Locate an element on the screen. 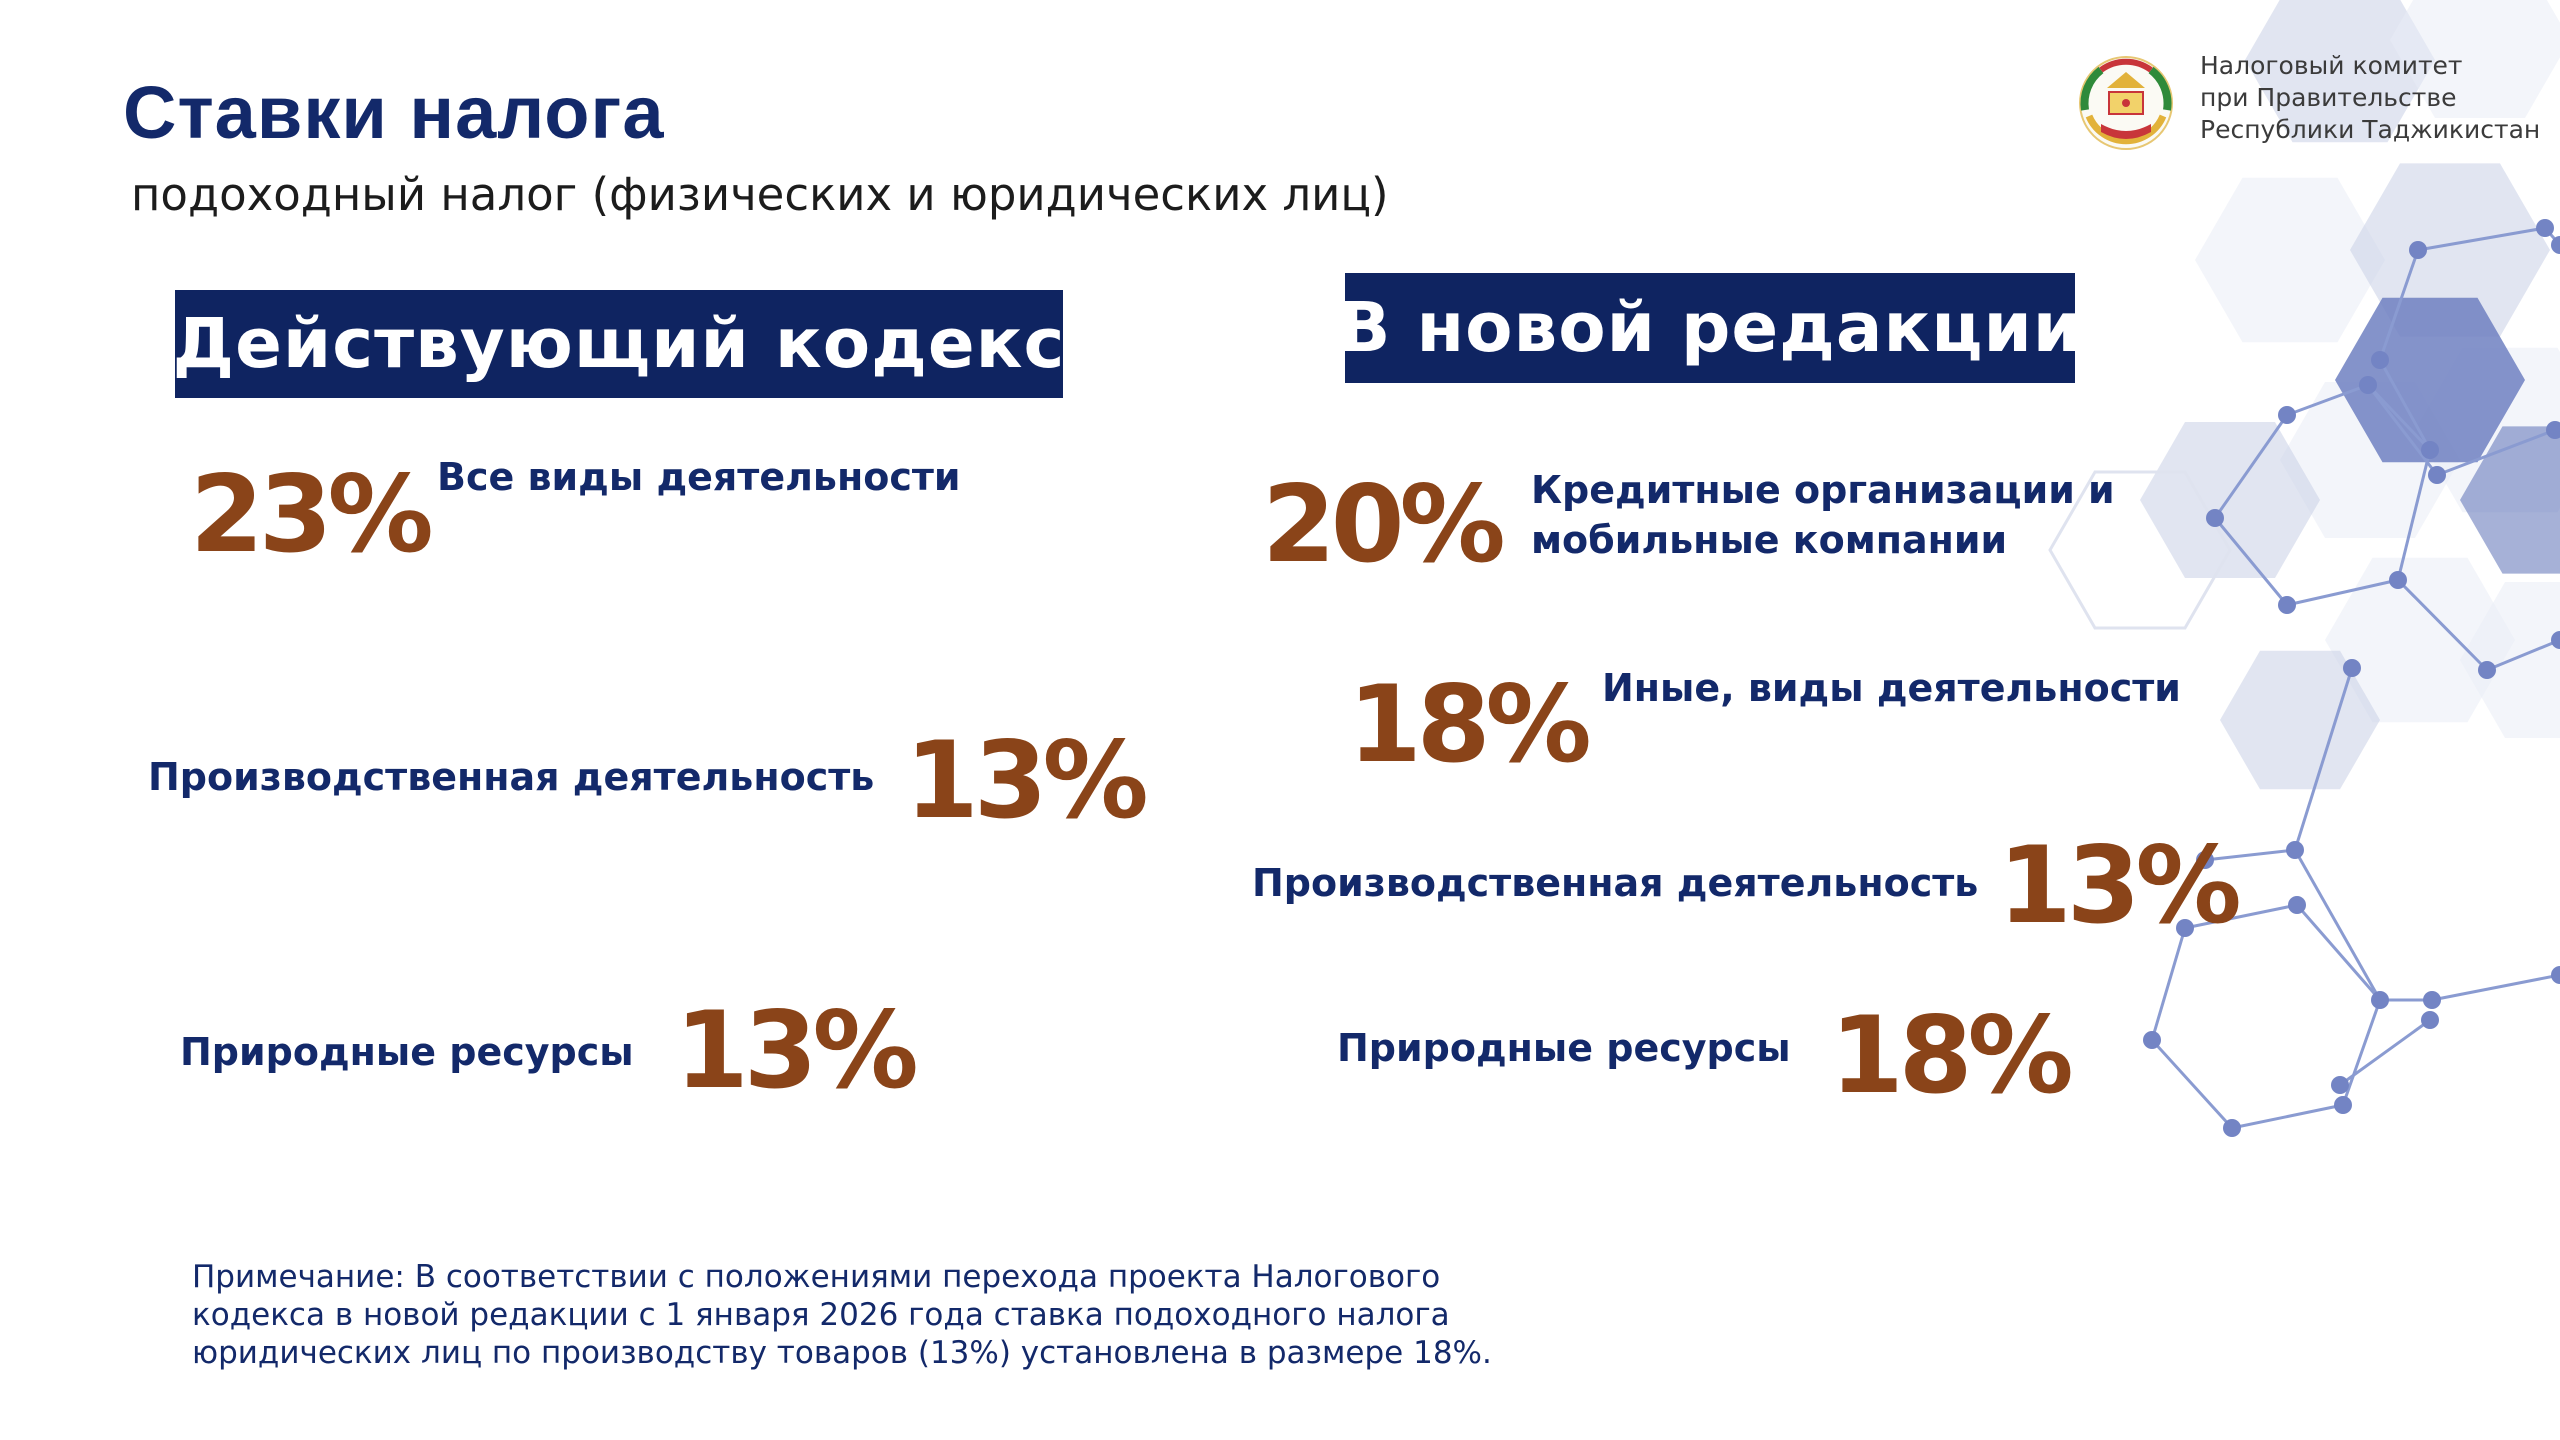 The width and height of the screenshot is (2560, 1440). current-code-banner: Действующий кодекс is located at coordinates (618, 344).